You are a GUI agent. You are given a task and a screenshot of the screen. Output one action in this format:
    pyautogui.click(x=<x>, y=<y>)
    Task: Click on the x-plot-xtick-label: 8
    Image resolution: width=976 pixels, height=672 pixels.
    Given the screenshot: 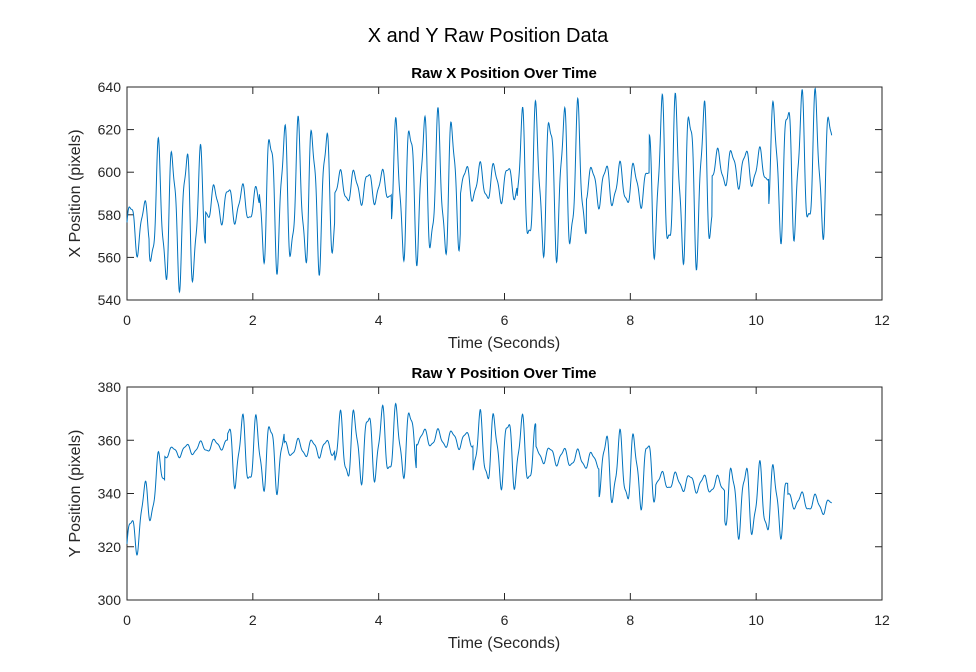 What is the action you would take?
    pyautogui.click(x=630, y=320)
    